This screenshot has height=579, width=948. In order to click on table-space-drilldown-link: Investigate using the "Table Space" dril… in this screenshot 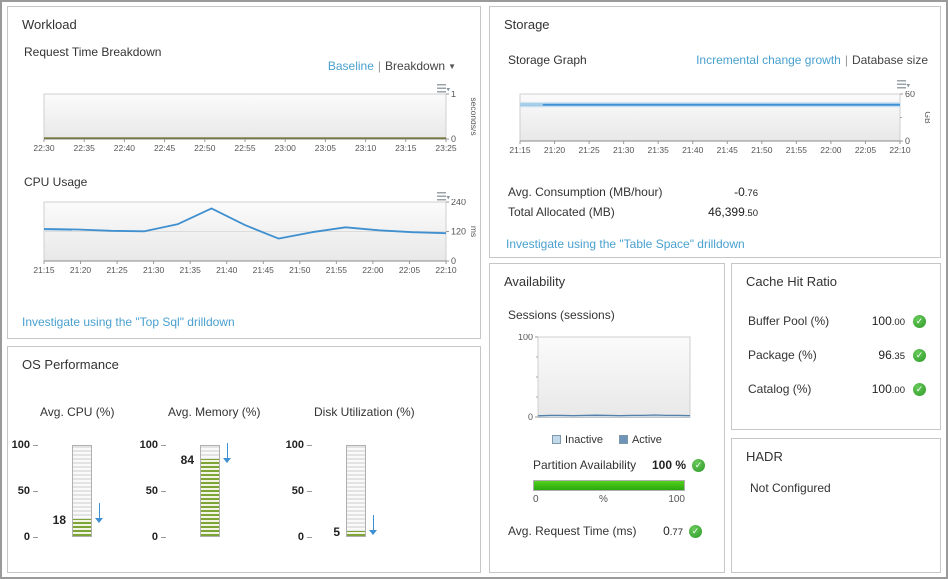, I will do `click(625, 244)`.